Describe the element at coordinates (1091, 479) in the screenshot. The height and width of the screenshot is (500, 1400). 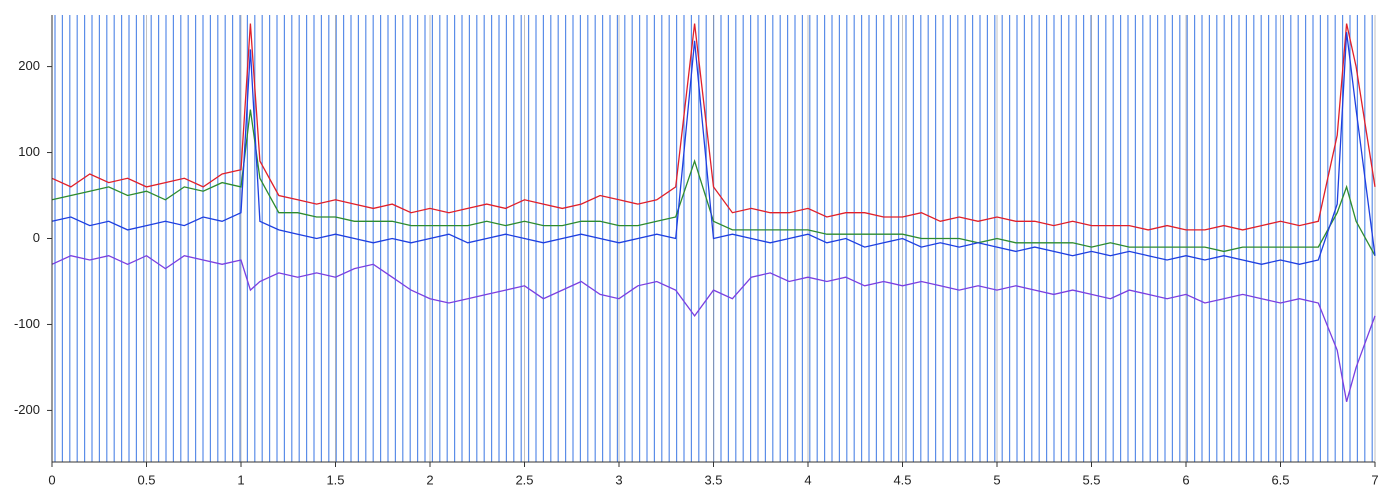
I see `x-tick-label: 5.5` at that location.